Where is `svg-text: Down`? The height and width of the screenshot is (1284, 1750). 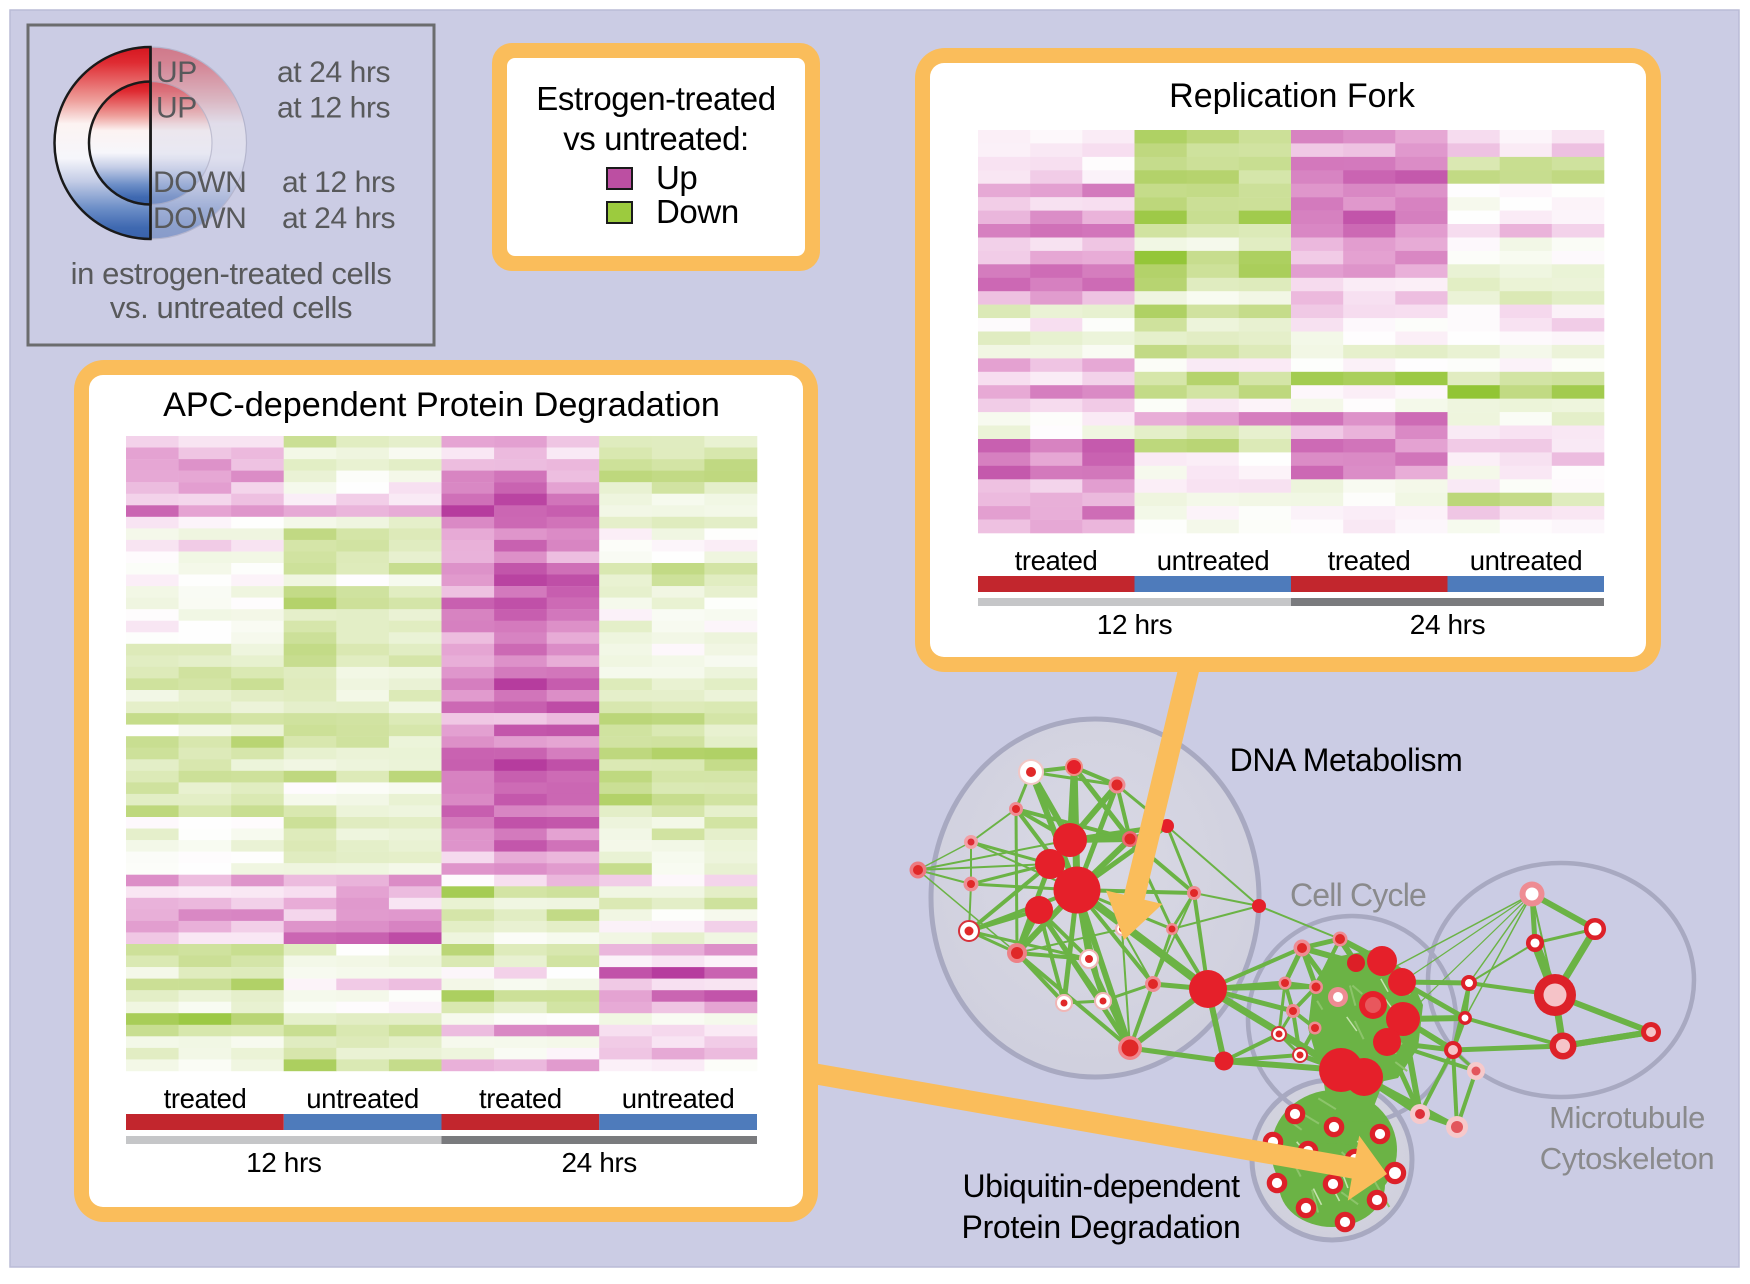 svg-text: Down is located at coordinates (697, 211).